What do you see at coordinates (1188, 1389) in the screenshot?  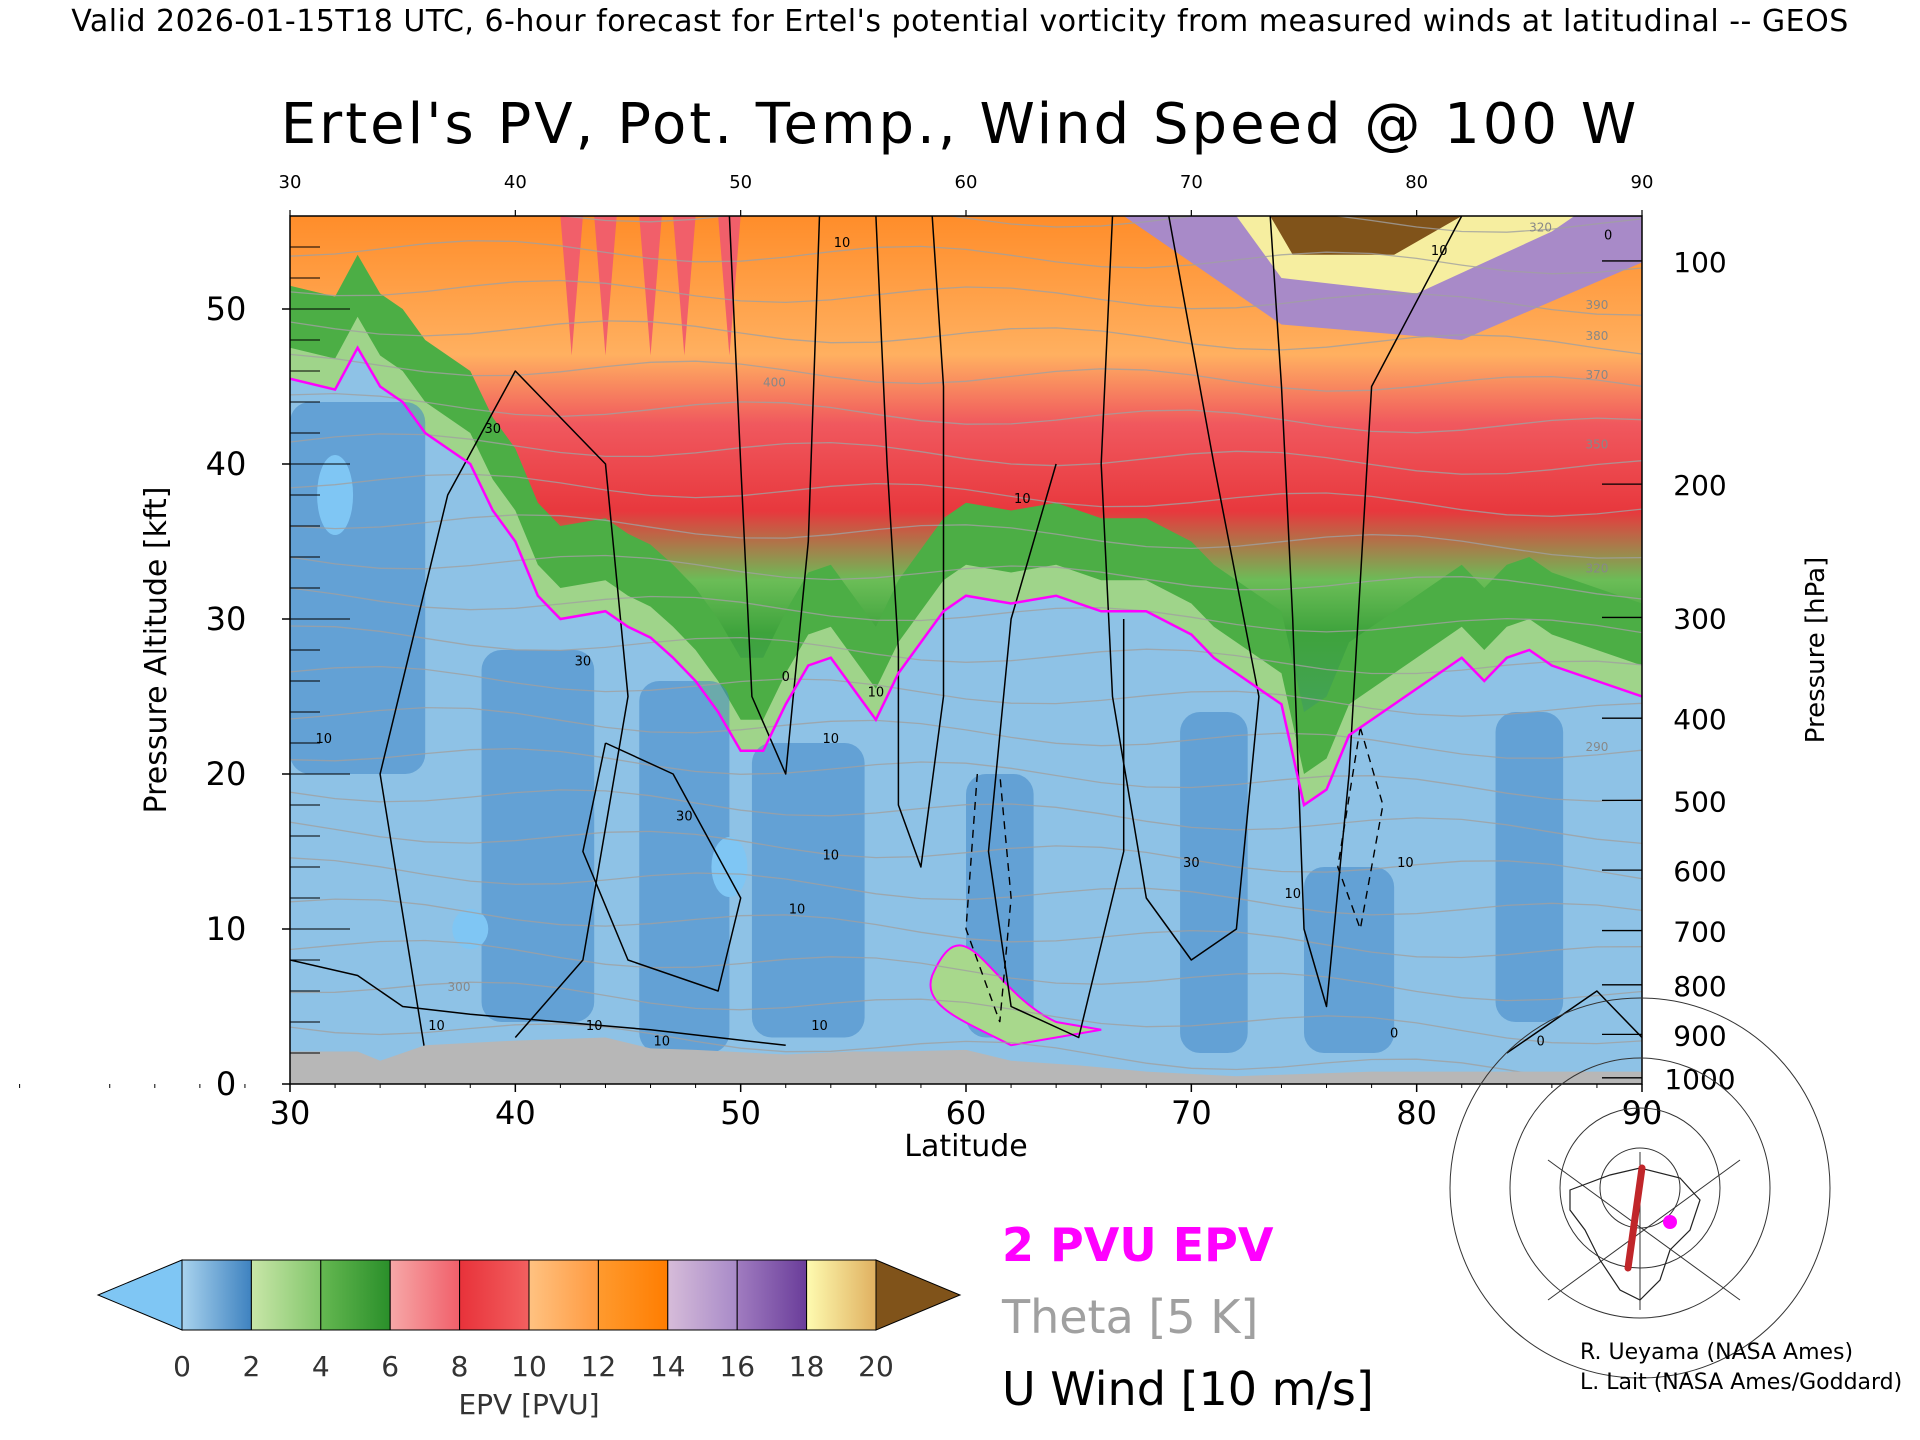 I see `legend-u-wind: U Wind [10 m/s]` at bounding box center [1188, 1389].